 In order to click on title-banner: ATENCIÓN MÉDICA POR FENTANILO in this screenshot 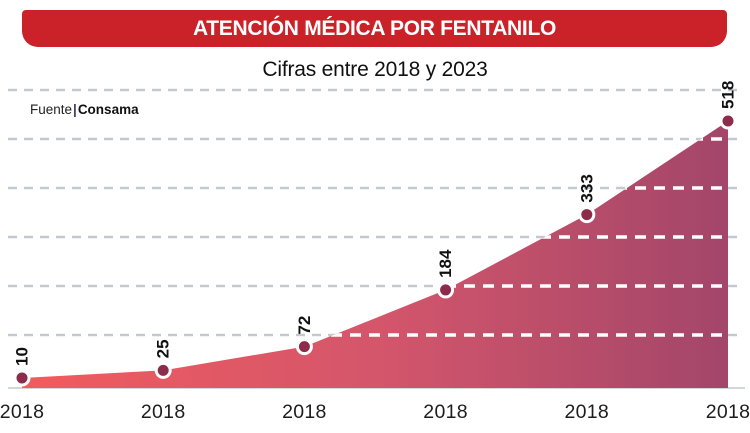, I will do `click(374, 28)`.